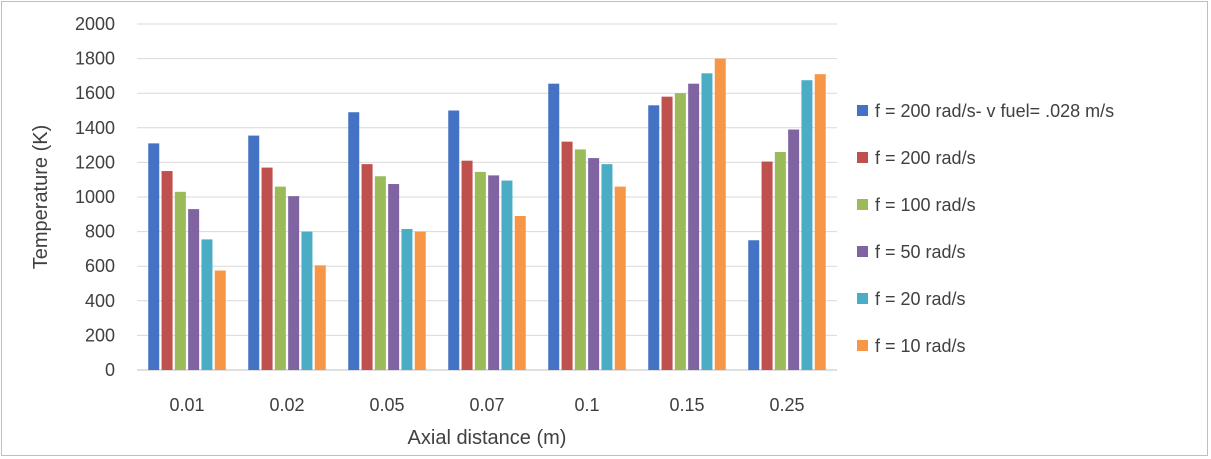 The image size is (1211, 459). I want to click on y-tick-label: 800, so click(100, 232).